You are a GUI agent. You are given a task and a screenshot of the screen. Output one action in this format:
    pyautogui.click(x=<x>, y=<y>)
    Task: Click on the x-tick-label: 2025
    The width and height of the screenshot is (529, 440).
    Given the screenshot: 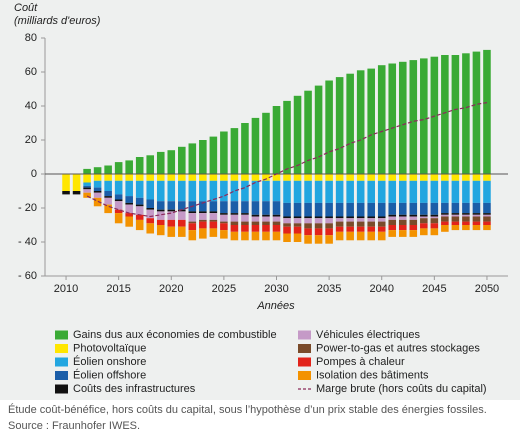 What is the action you would take?
    pyautogui.click(x=224, y=289)
    